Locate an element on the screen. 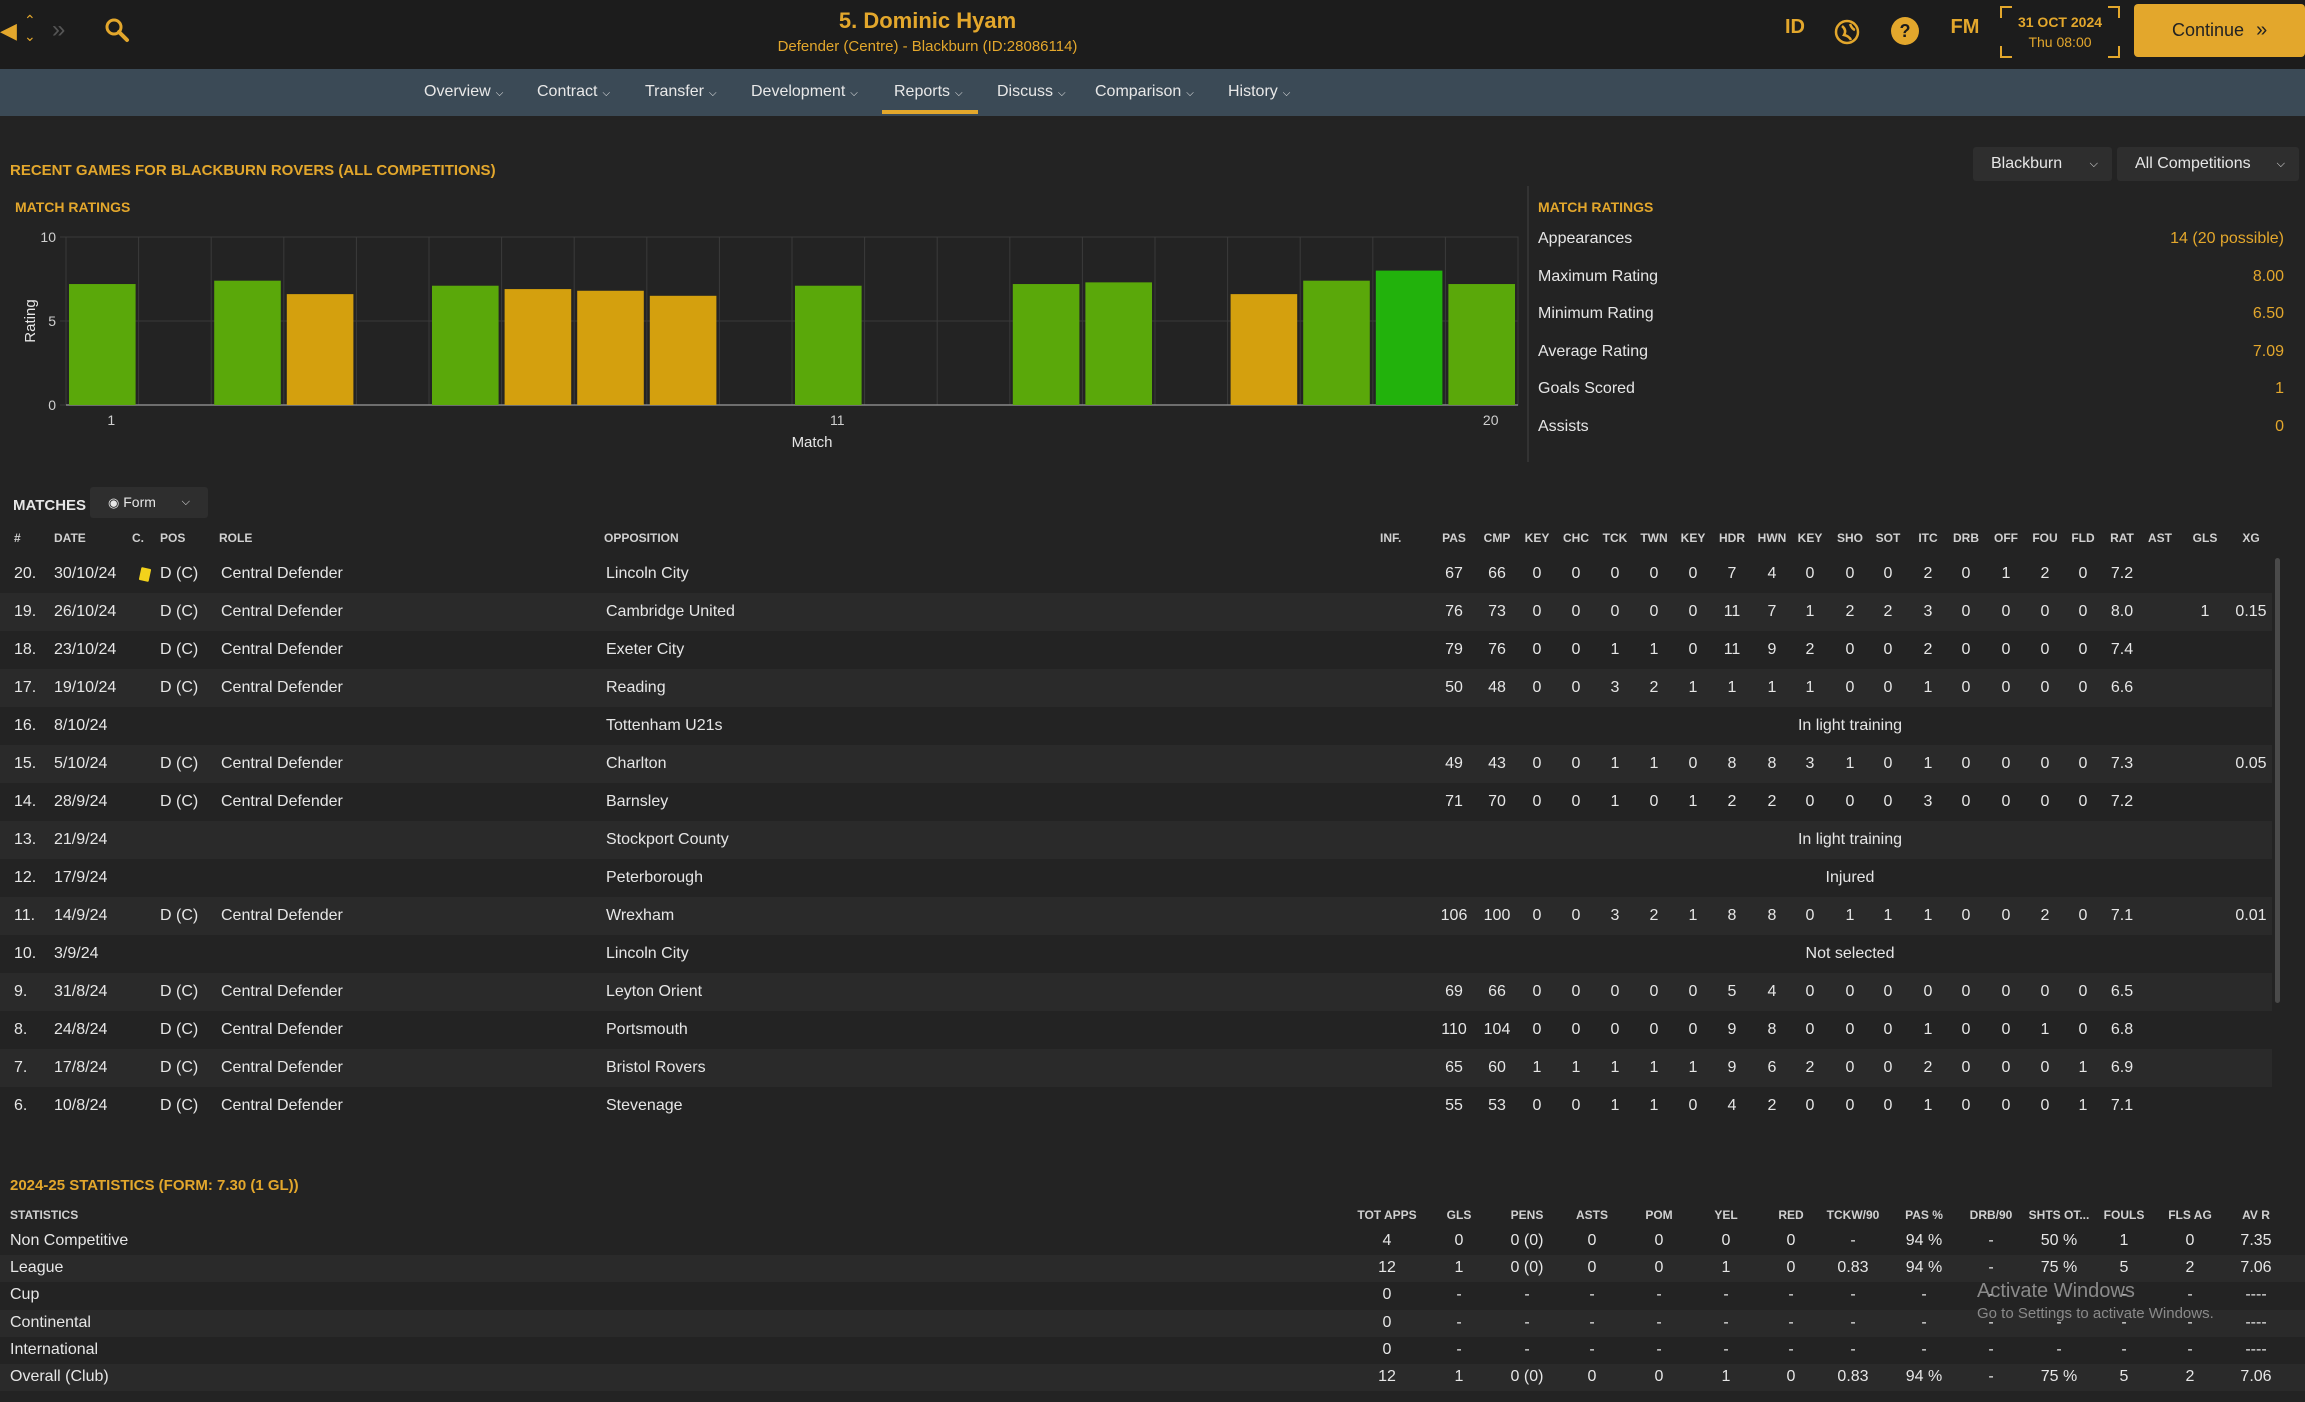 Image resolution: width=2305 pixels, height=1402 pixels. nav-tab-history: History ⌵ is located at coordinates (1259, 92).